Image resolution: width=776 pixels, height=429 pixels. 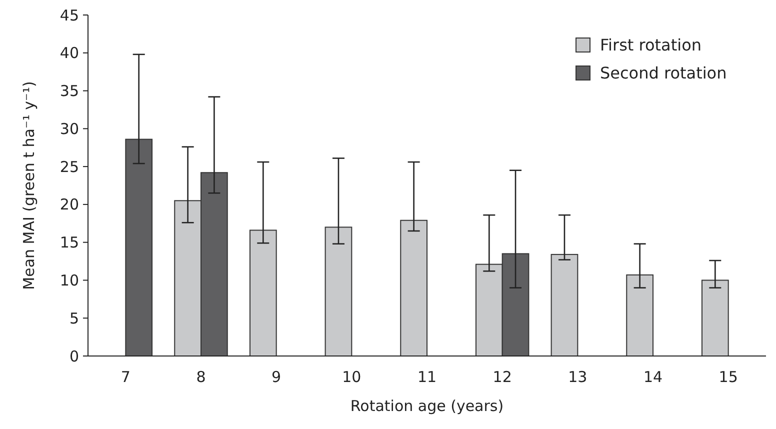 I want to click on legend-label: Second rotation, so click(x=663, y=73).